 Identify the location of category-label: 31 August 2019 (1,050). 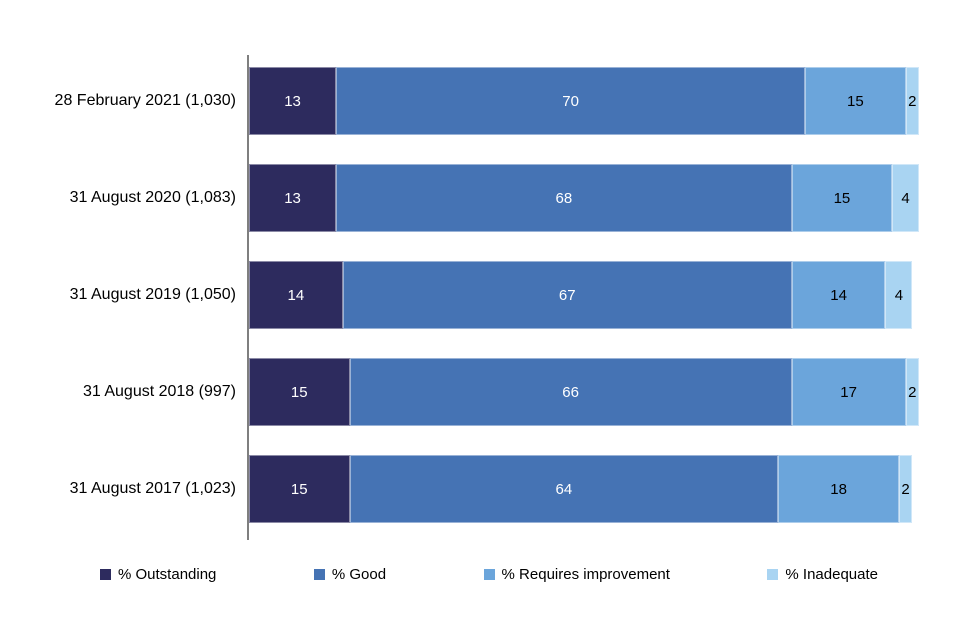
(152, 294).